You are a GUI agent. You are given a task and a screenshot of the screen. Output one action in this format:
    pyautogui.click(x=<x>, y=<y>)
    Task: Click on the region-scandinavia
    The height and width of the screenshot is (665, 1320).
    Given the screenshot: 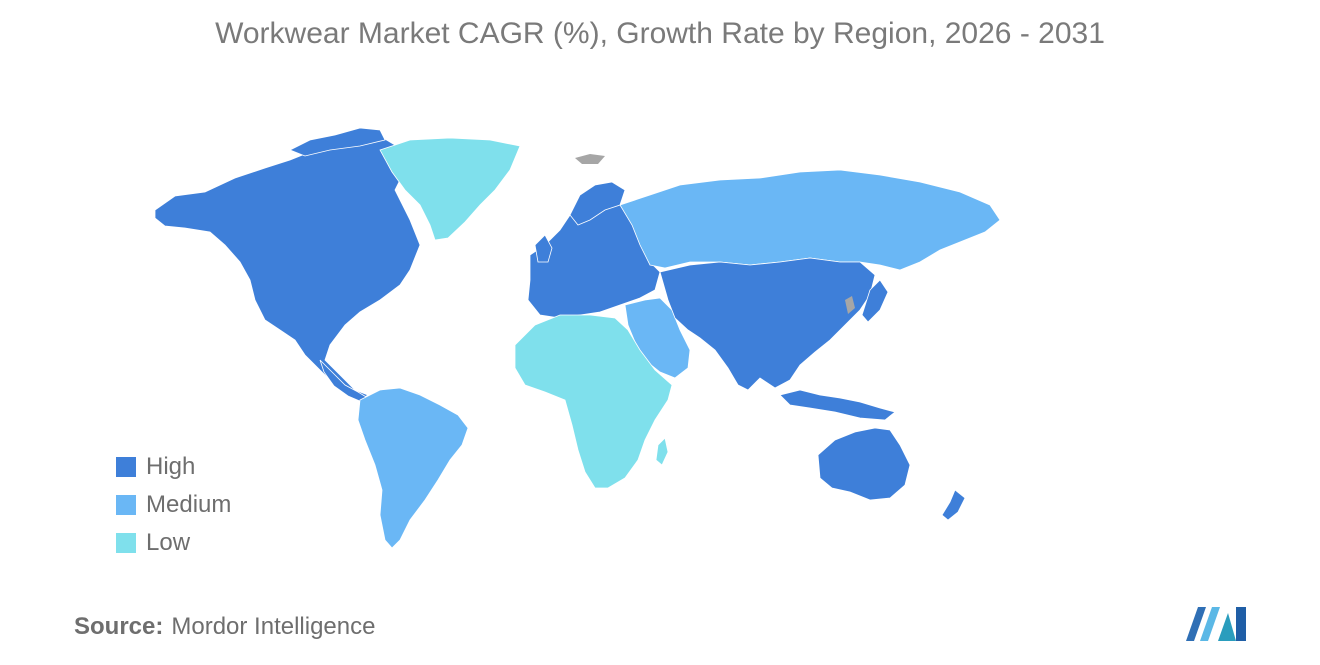 What is the action you would take?
    pyautogui.click(x=597, y=203)
    